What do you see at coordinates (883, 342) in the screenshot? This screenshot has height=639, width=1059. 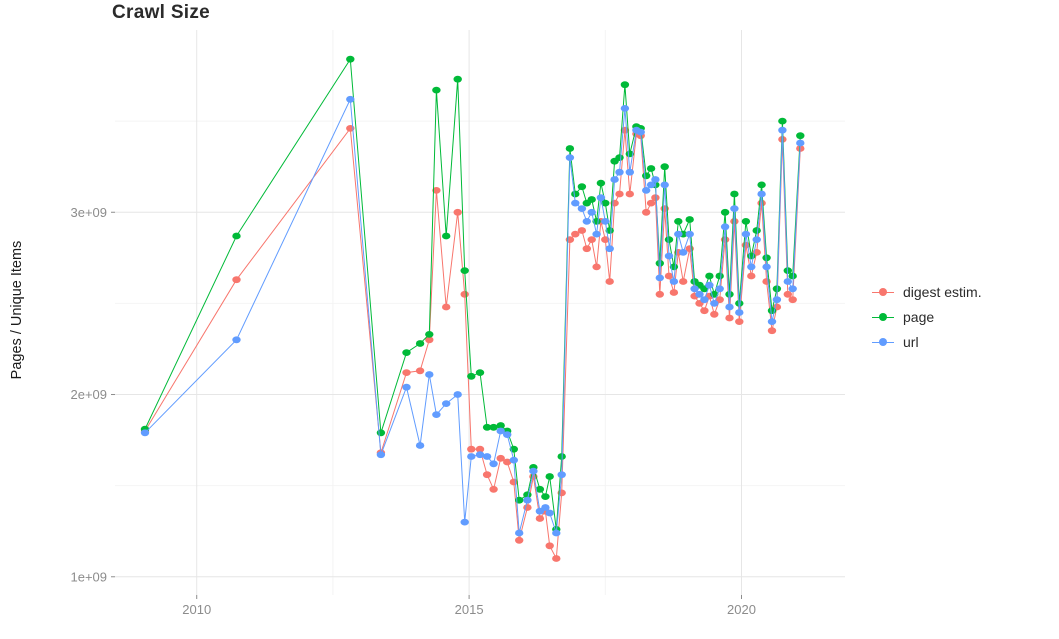 I see `legend-key-url-icon` at bounding box center [883, 342].